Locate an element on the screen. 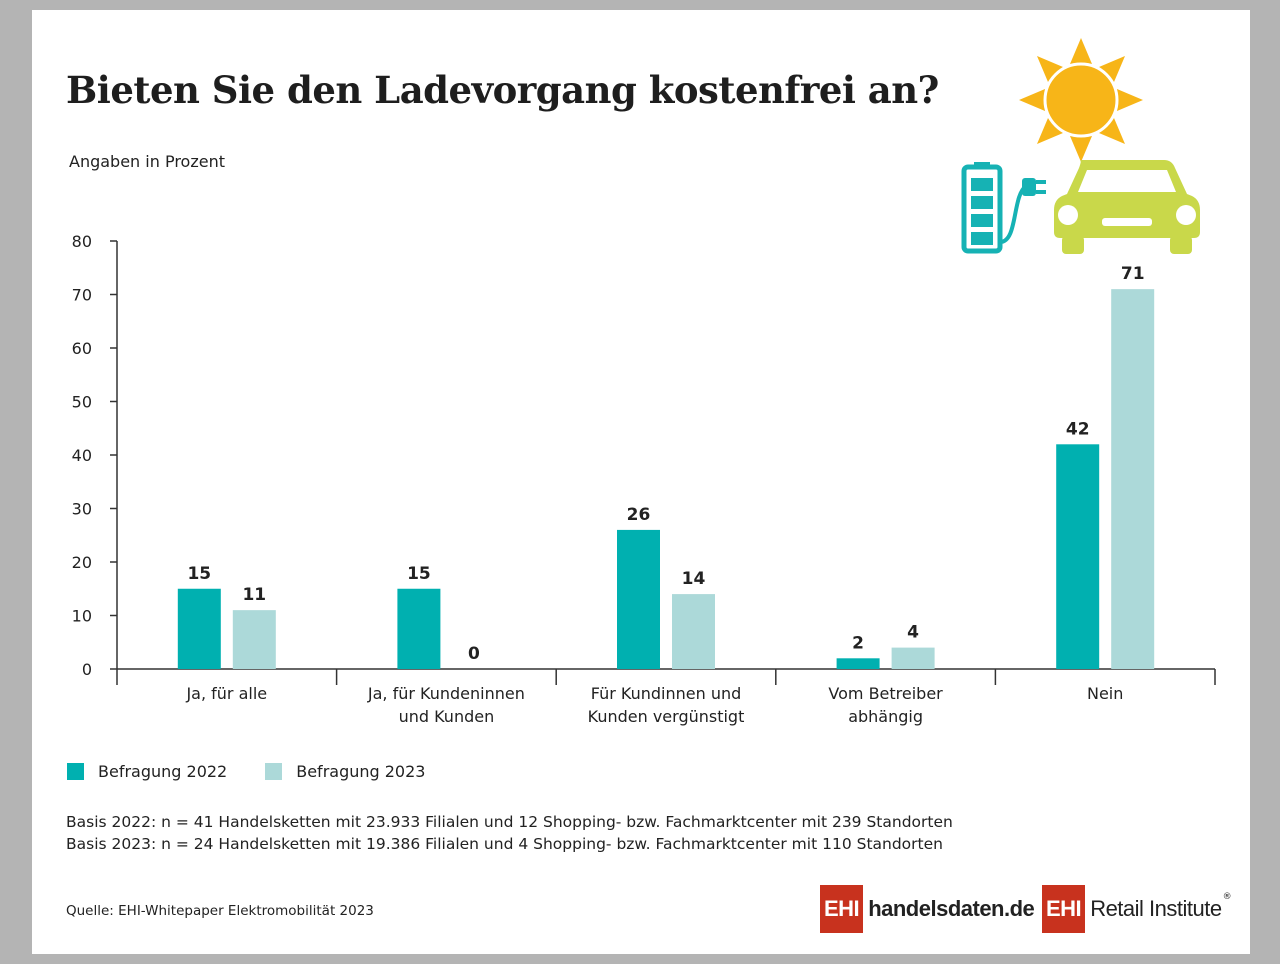 The width and height of the screenshot is (1280, 964). data-label-2023-4: 71 is located at coordinates (1133, 274).